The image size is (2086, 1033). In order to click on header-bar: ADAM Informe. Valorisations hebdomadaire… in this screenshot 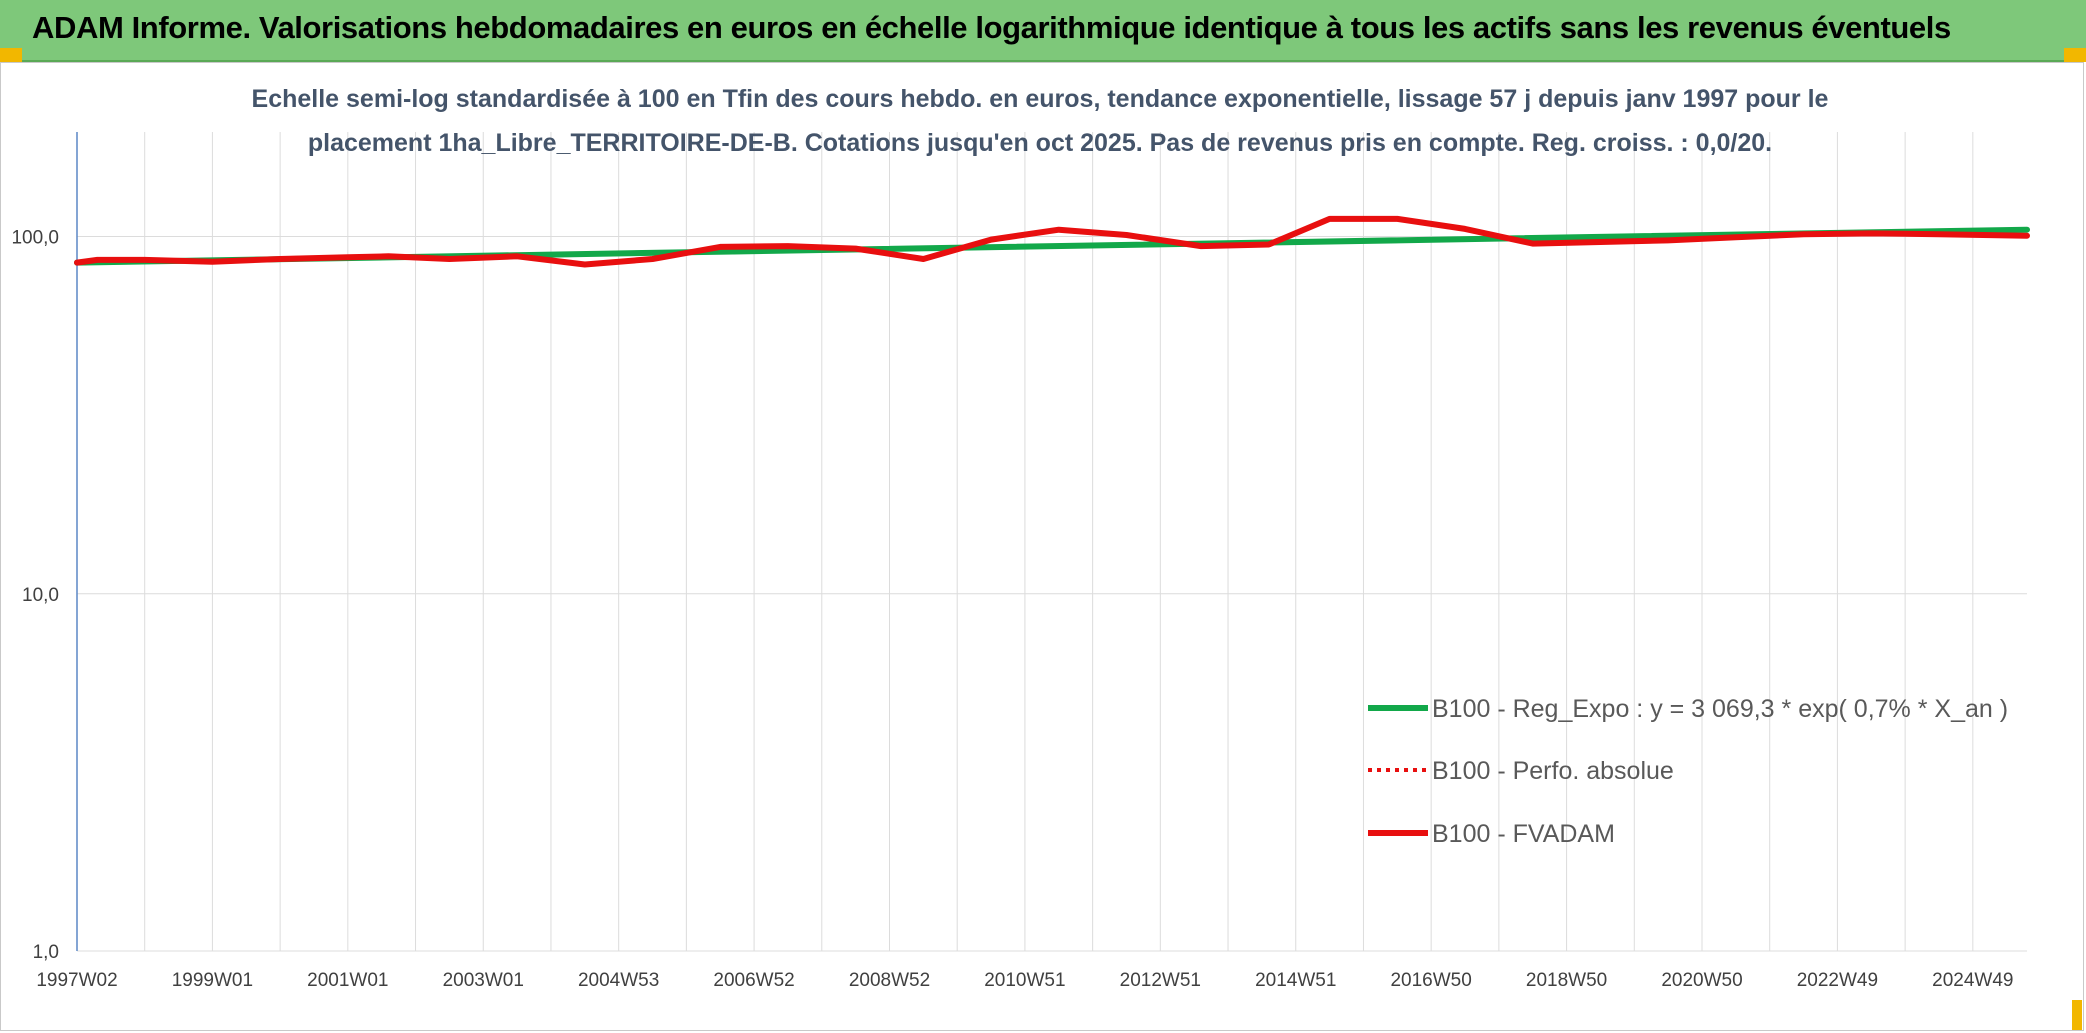, I will do `click(1043, 31)`.